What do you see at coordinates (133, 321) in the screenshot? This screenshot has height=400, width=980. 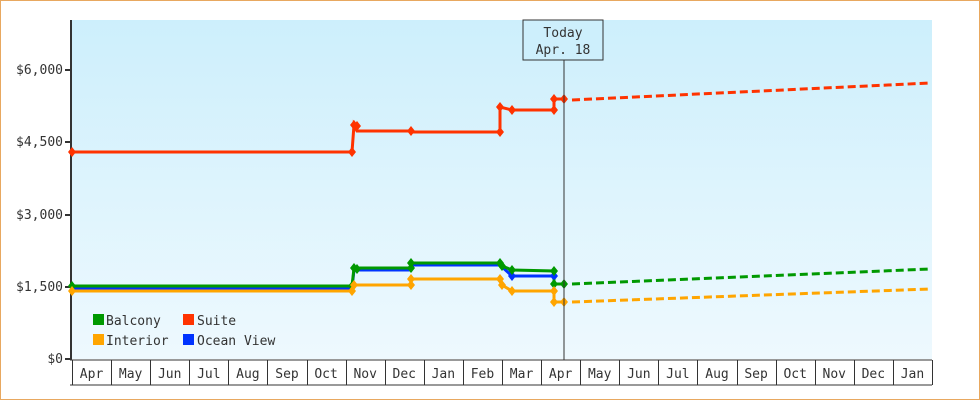 I see `legend-balcony: Balcony` at bounding box center [133, 321].